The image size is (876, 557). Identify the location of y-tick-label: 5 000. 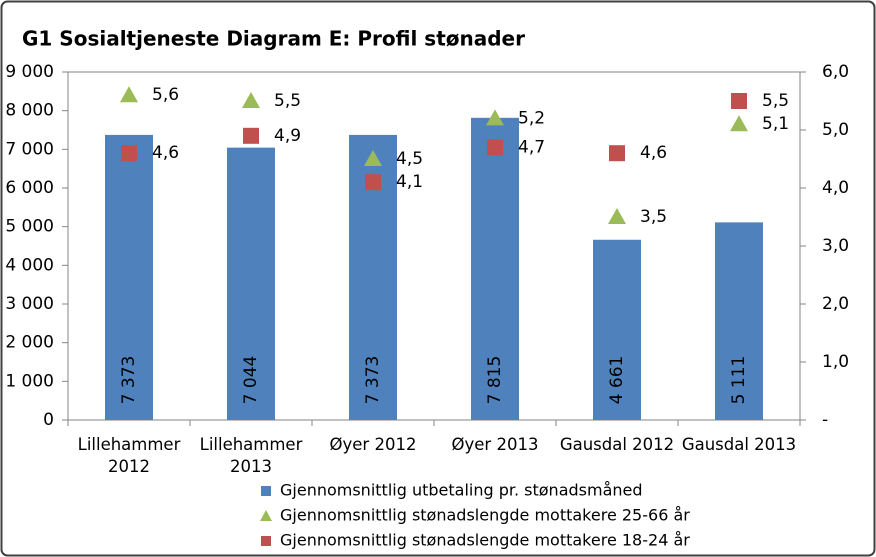
(29, 227).